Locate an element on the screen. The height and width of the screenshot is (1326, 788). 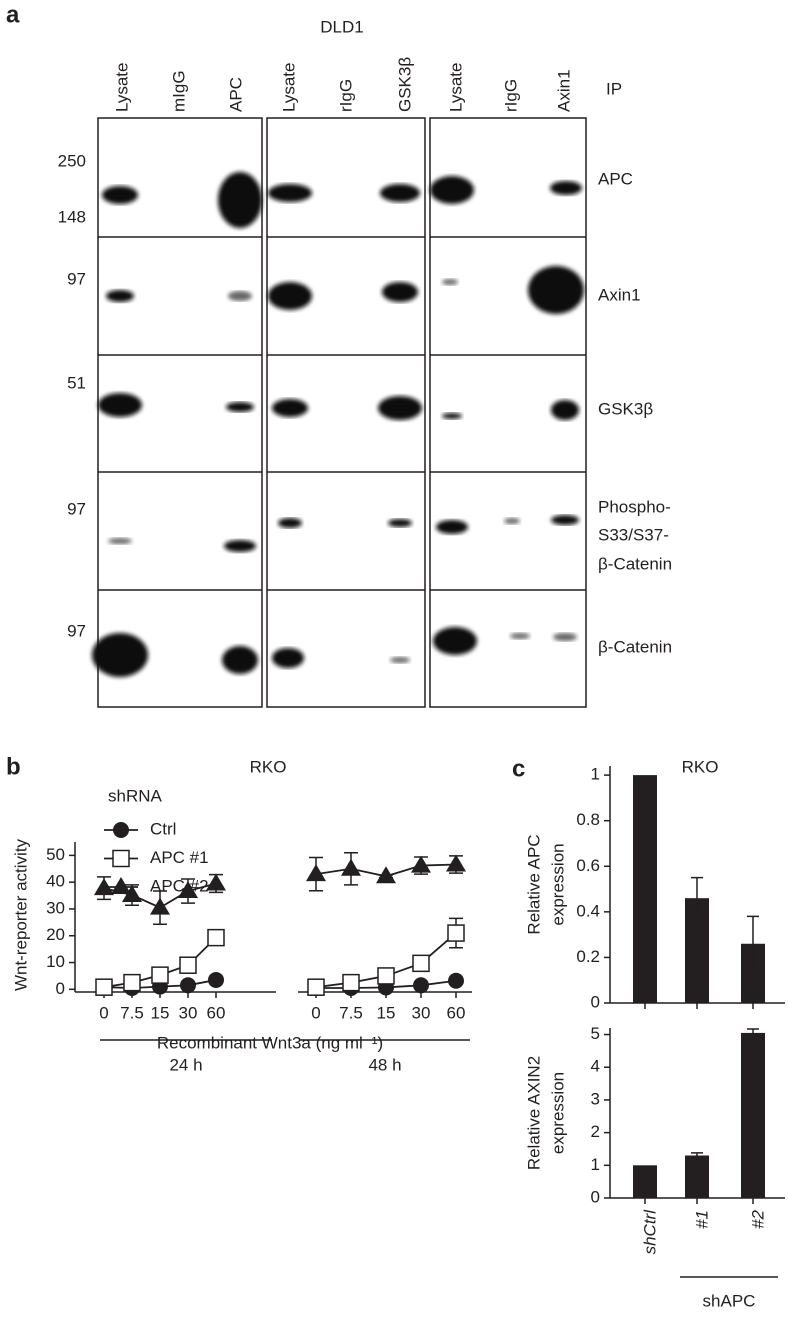
x-axis-label: Recombinant Wnt3a (ng ml⁻¹) is located at coordinates (270, 1042).